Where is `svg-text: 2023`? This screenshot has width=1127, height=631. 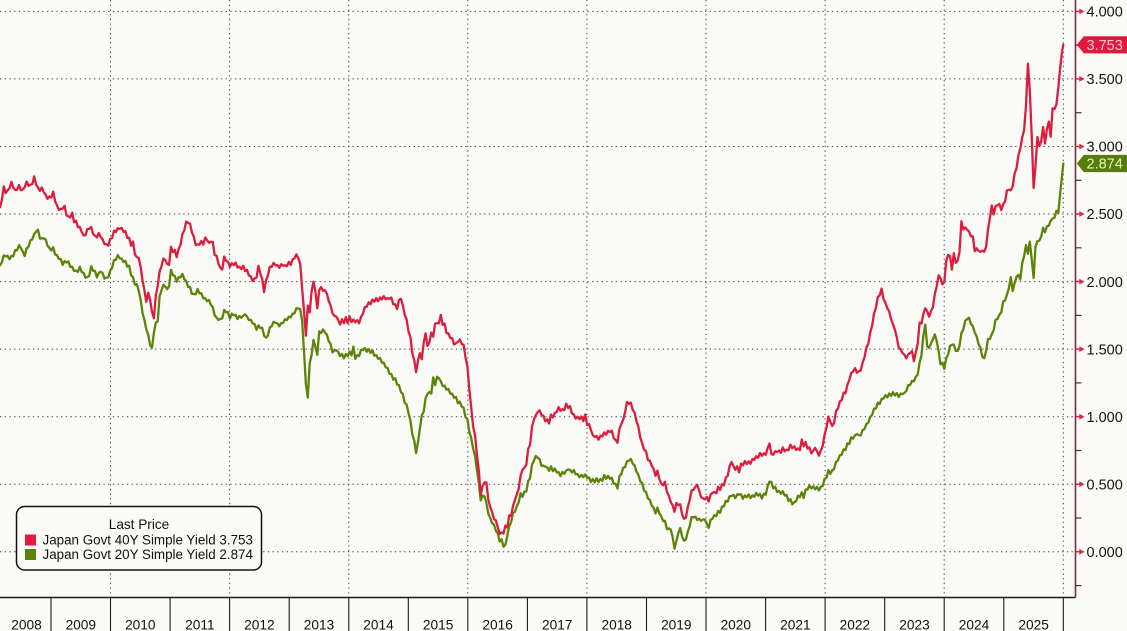
svg-text: 2023 is located at coordinates (914, 624).